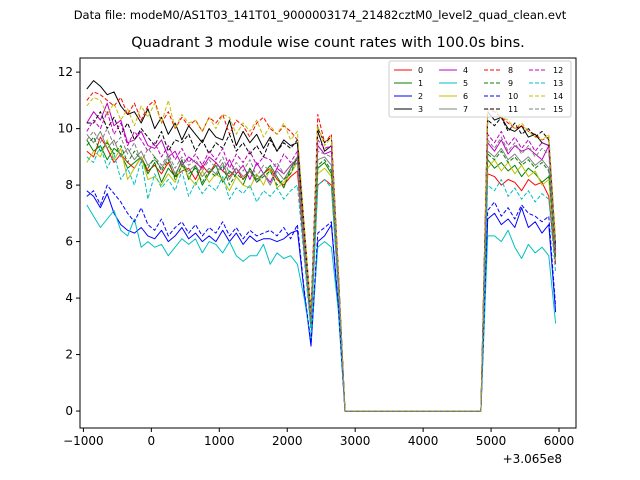 This screenshot has height=480, width=640. Describe the element at coordinates (420, 96) in the screenshot. I see `legend-label-2: 2` at that location.